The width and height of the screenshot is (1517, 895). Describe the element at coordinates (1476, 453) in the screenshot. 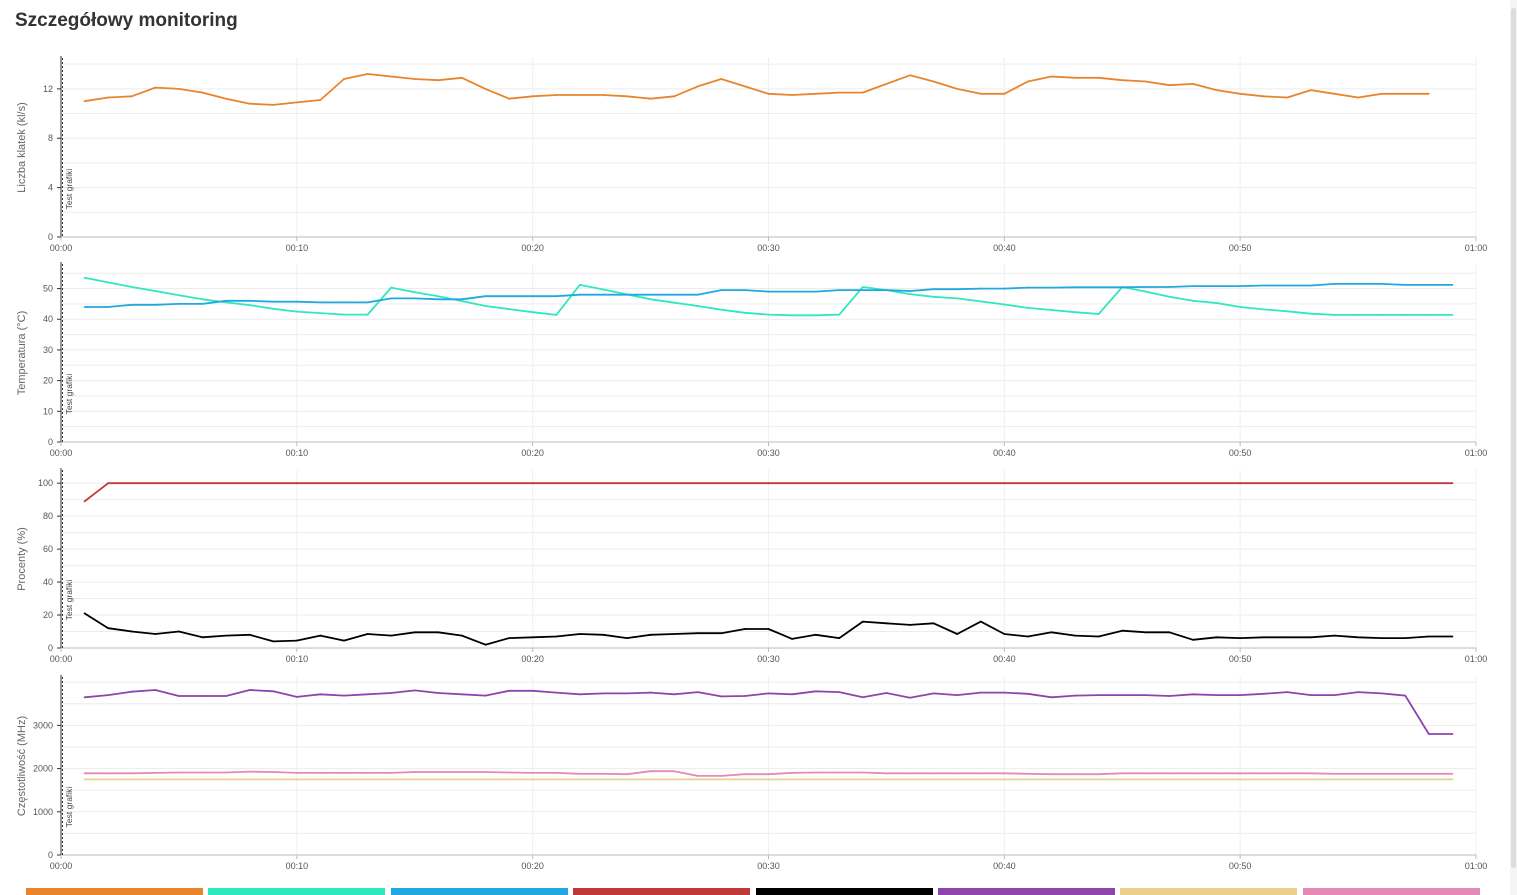

I see `x-tick-label: 01:00` at that location.